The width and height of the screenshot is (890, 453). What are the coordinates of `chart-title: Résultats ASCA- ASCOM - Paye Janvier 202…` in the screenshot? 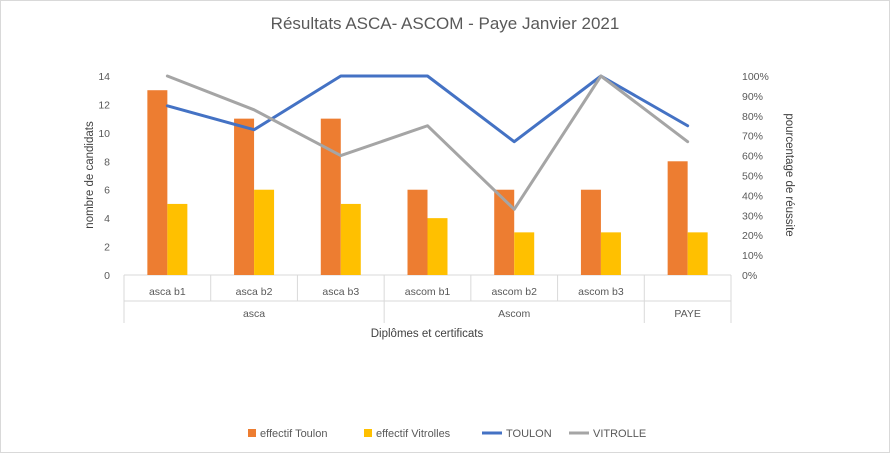 It's located at (445, 23).